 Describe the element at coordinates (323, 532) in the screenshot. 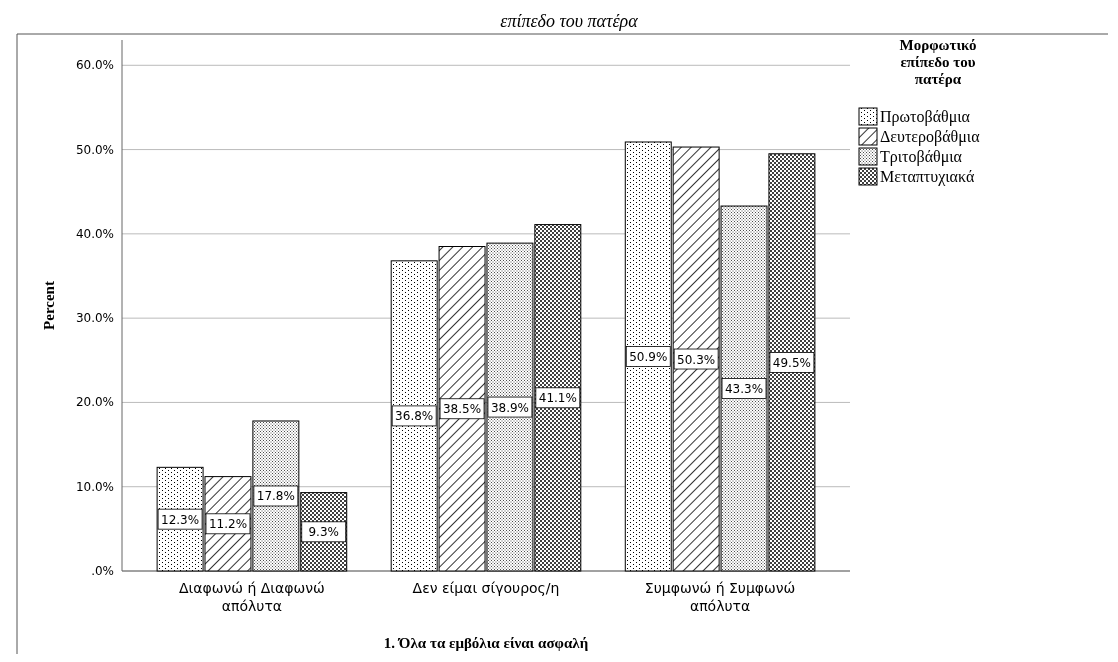

I see `text: 9.3%` at that location.